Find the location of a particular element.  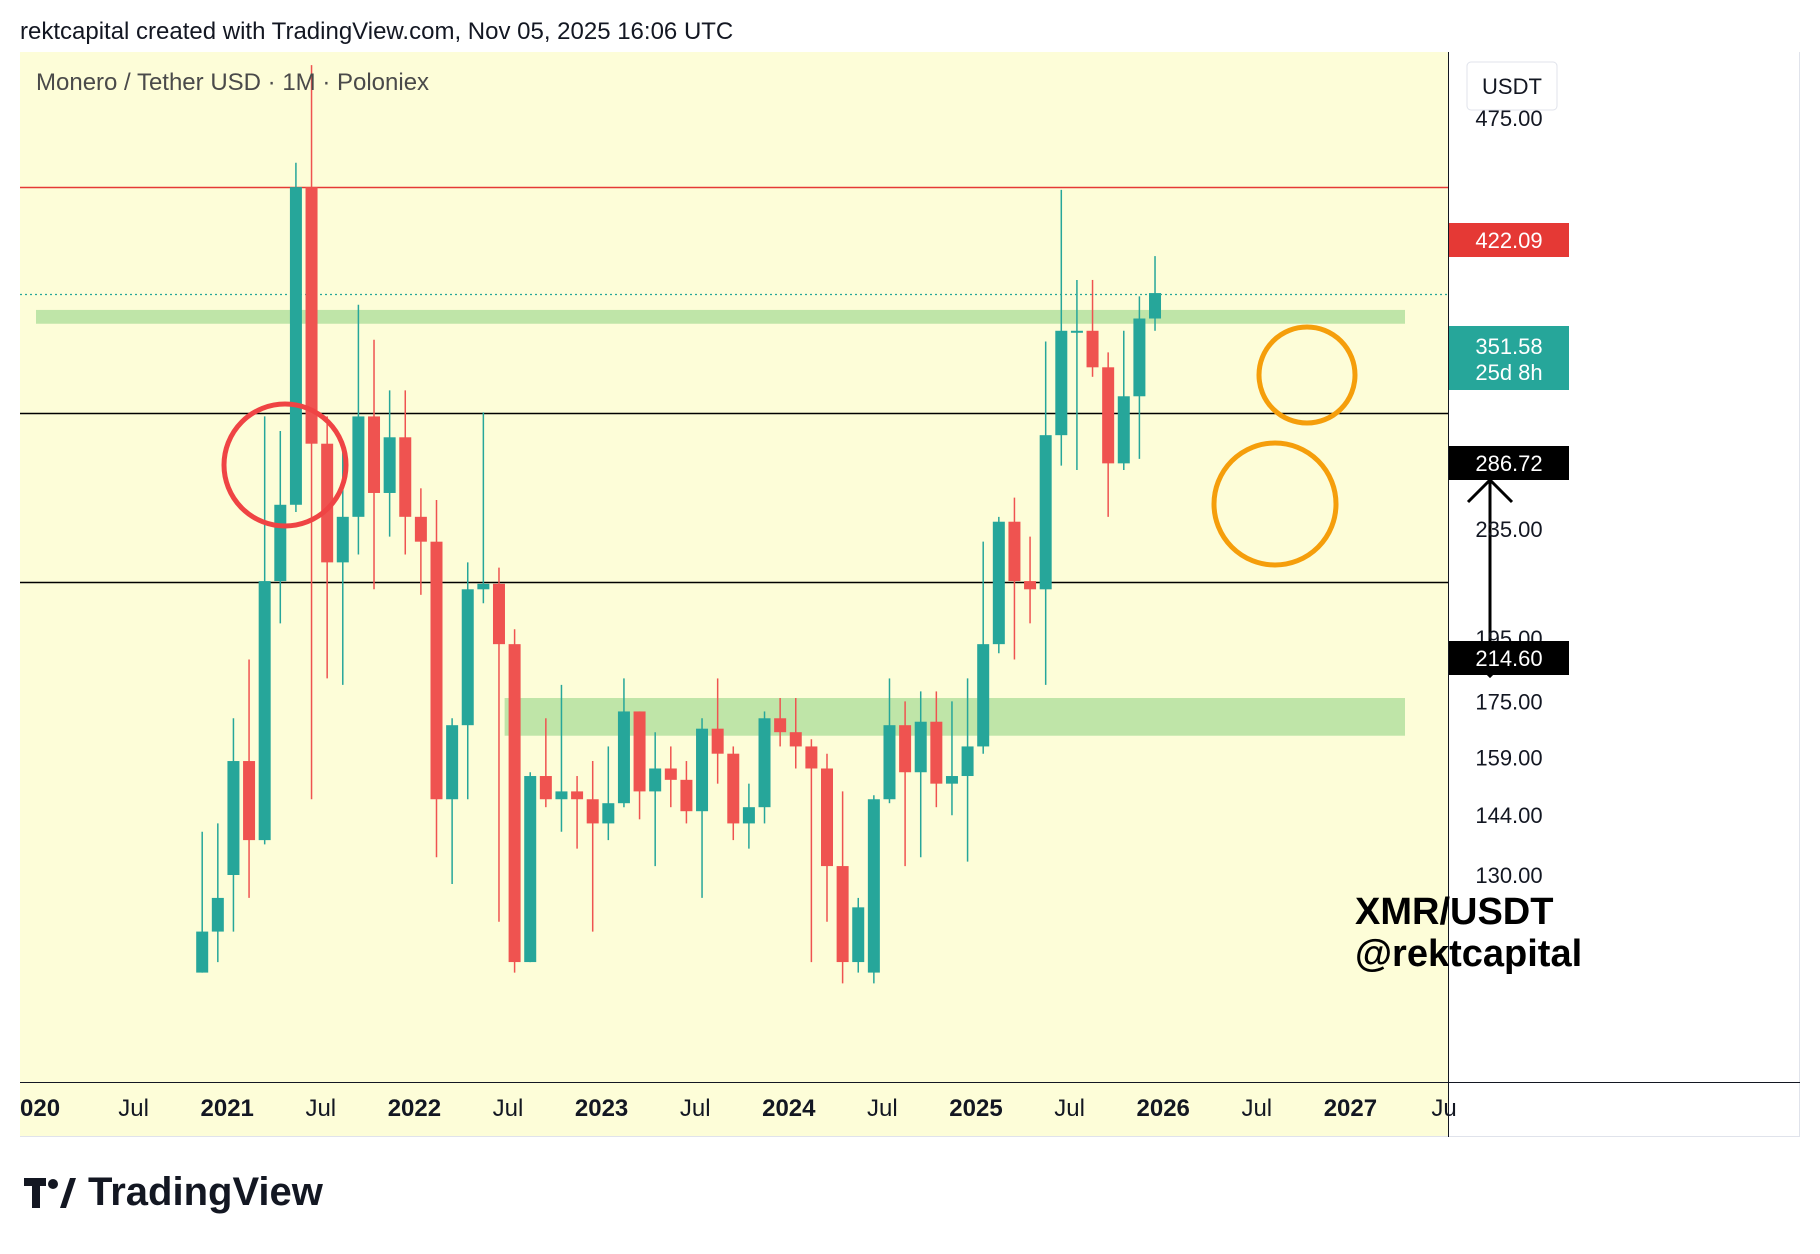

time-tick-label: 020 is located at coordinates (40, 1108).